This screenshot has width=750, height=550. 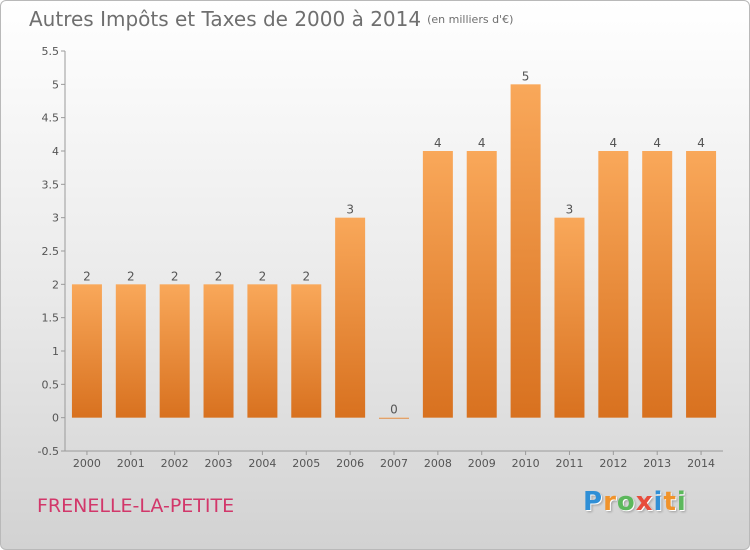 I want to click on x-tick-label: 2000, so click(x=87, y=463).